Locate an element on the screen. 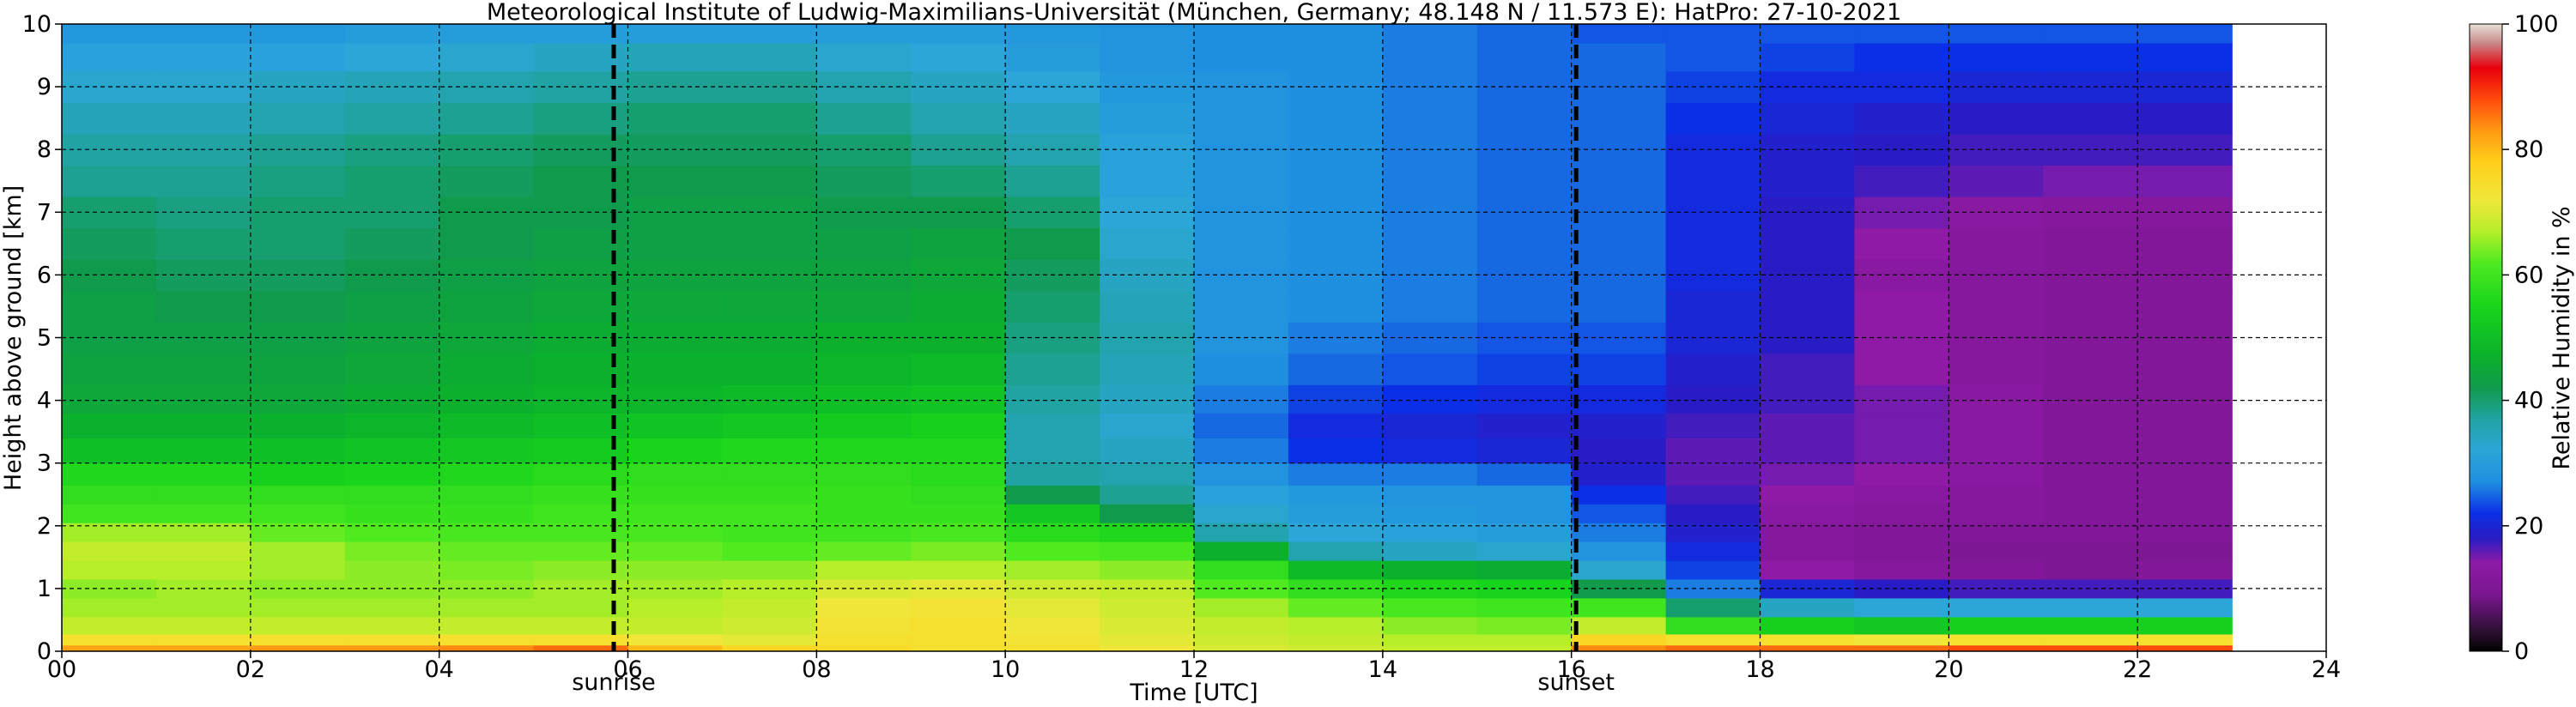 The height and width of the screenshot is (707, 2576). x-tick-label: 06 is located at coordinates (627, 670).